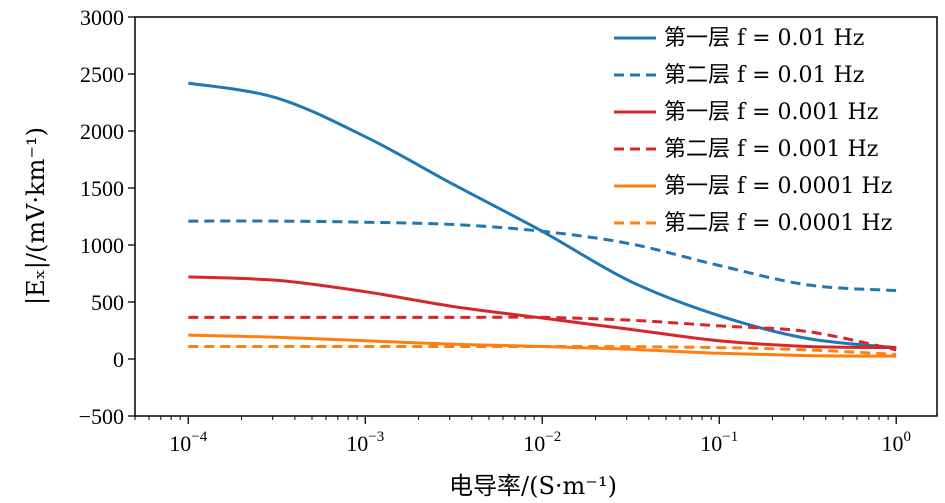 This screenshot has width=945, height=503. I want to click on legend-label-2: 第二层 f = 0.01 Hz, so click(764, 75).